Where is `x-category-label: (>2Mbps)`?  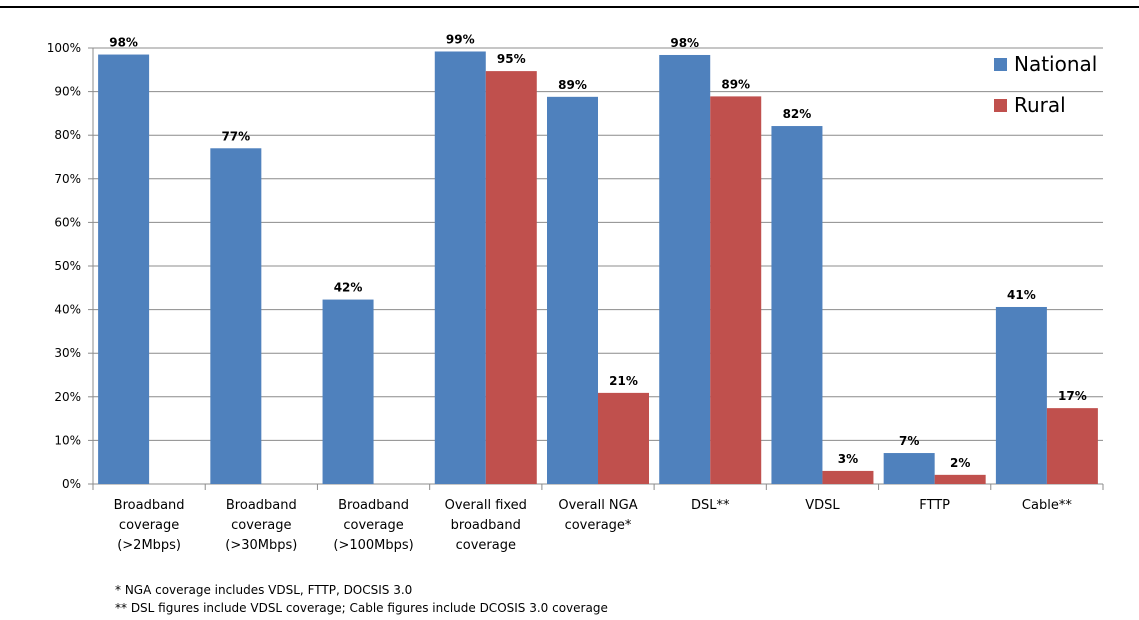 x-category-label: (>2Mbps) is located at coordinates (149, 545).